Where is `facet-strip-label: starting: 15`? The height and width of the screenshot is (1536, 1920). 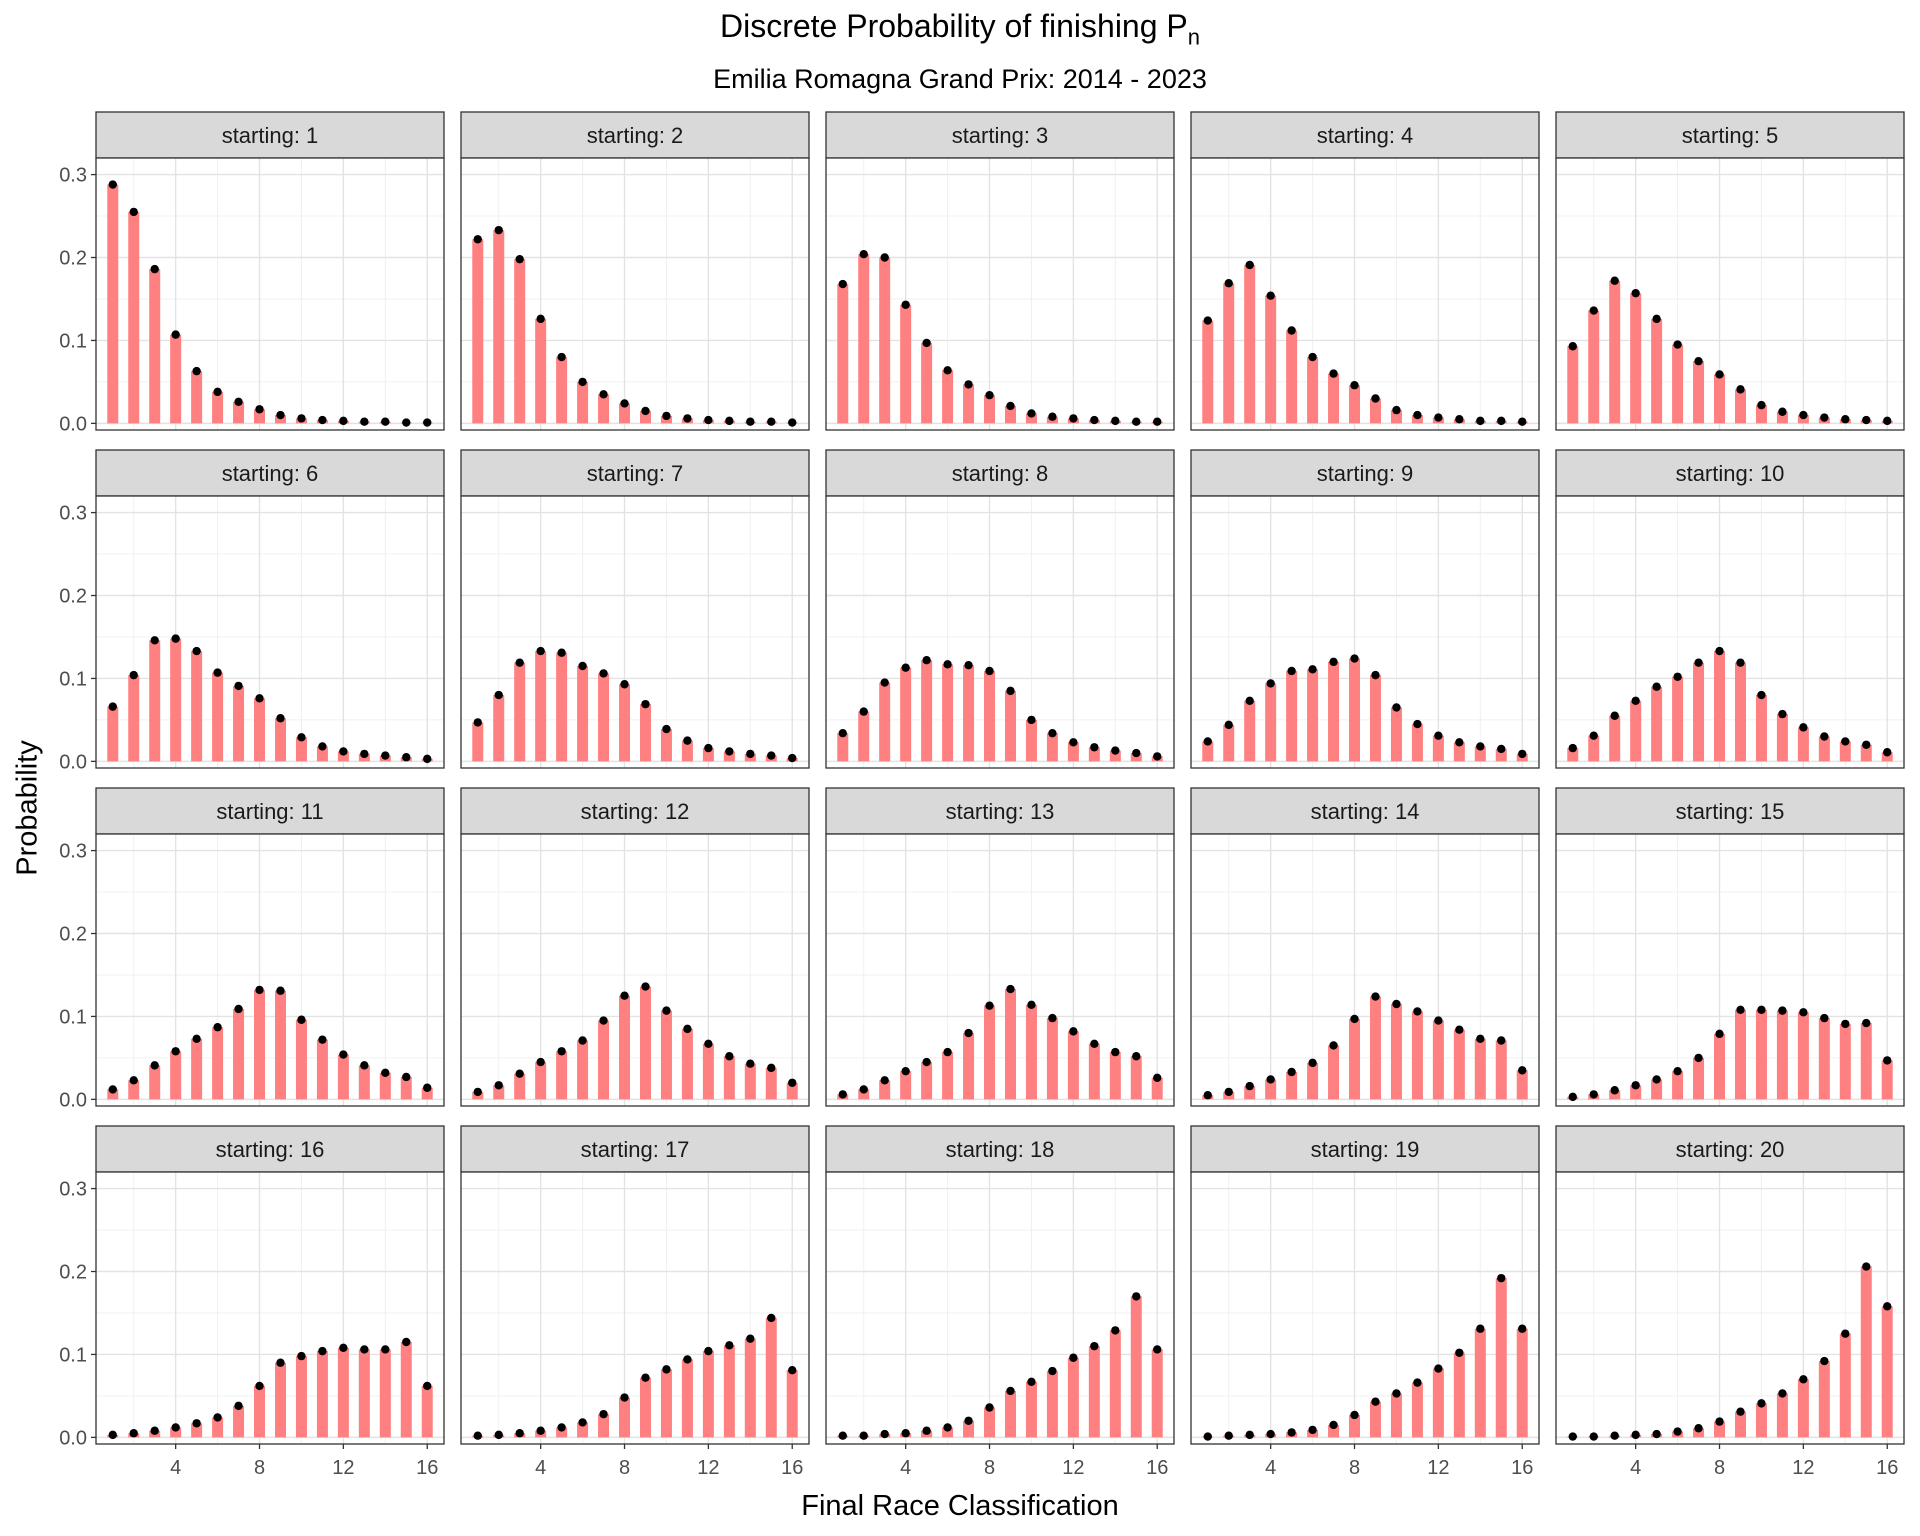
facet-strip-label: starting: 15 is located at coordinates (1730, 811).